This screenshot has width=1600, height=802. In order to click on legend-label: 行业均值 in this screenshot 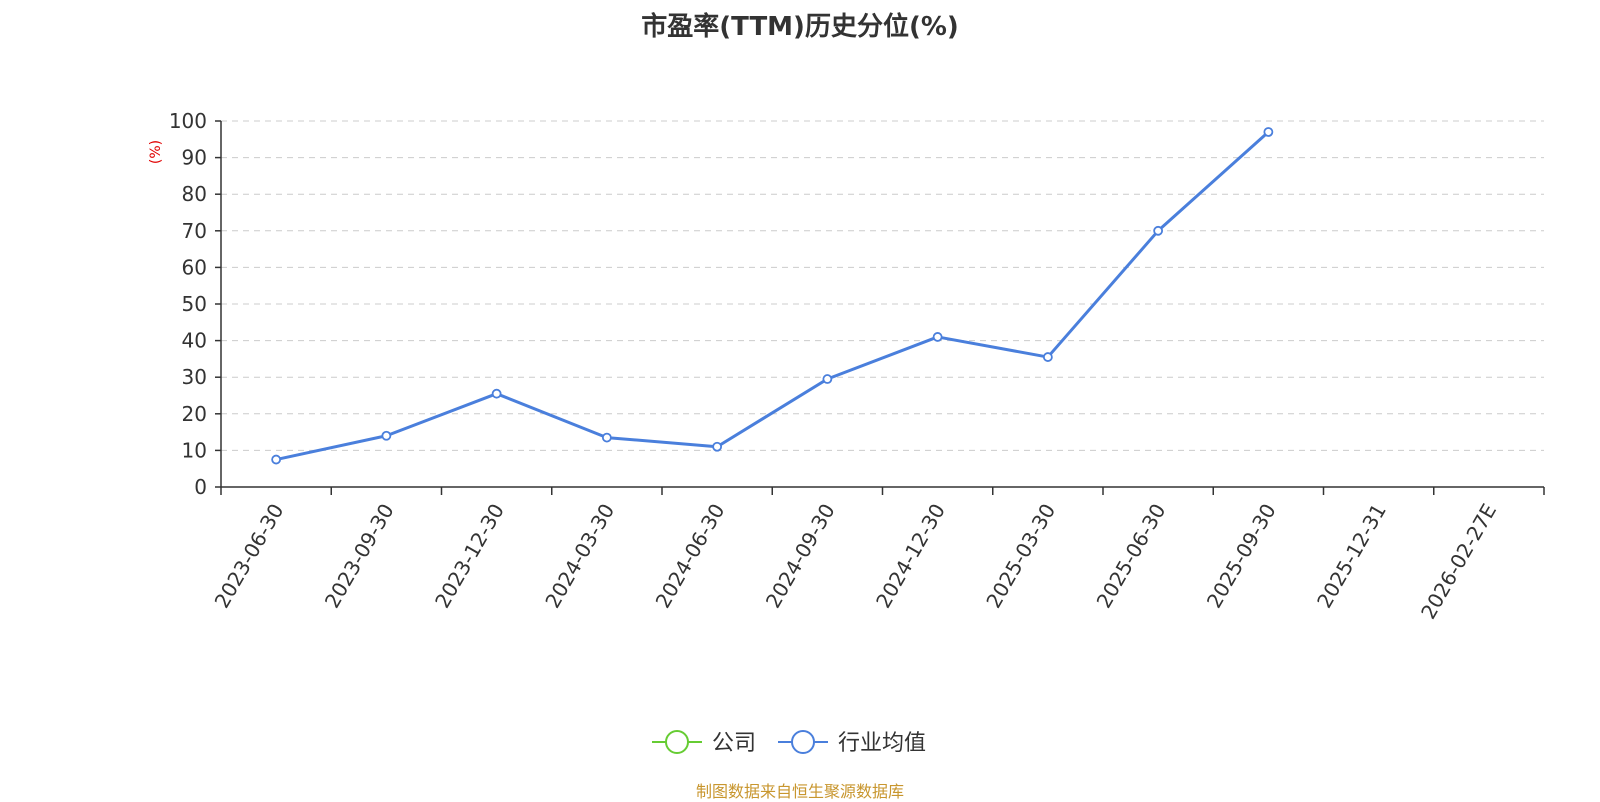, I will do `click(882, 743)`.